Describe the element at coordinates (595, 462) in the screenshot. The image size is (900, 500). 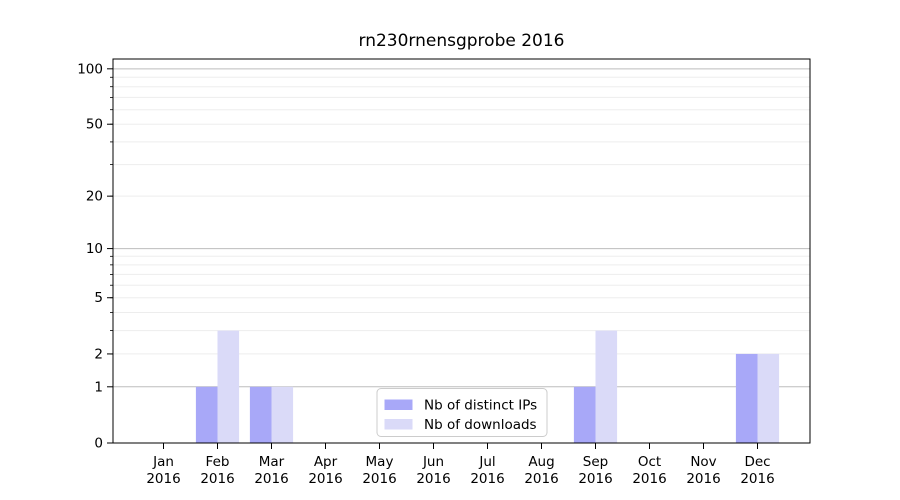
I see `x-tick-label-month: Sep` at that location.